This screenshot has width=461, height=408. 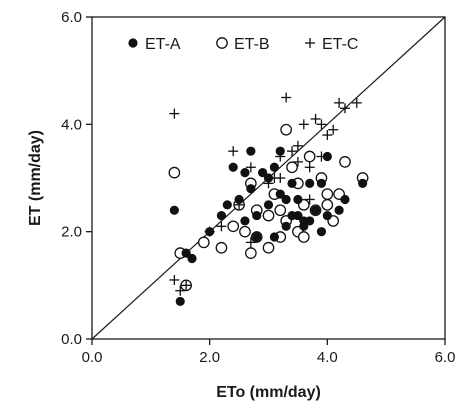 What do you see at coordinates (71, 232) in the screenshot?
I see `y-tick-label: 2.0` at bounding box center [71, 232].